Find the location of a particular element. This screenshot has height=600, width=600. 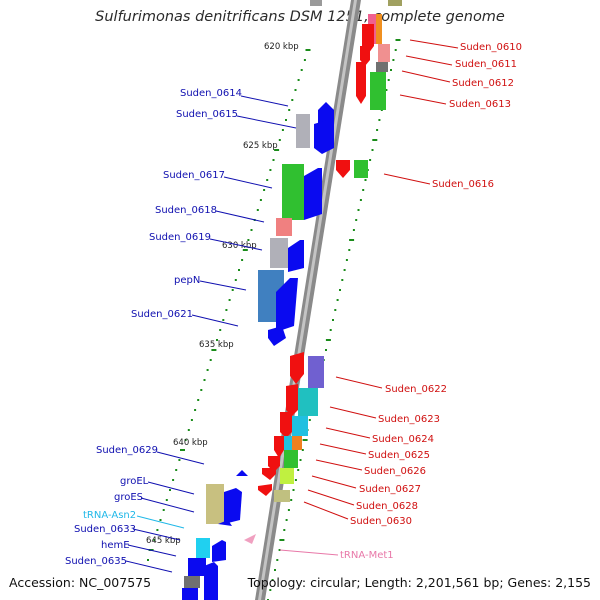

gene-block-gray-top is located at coordinates (316, 3).